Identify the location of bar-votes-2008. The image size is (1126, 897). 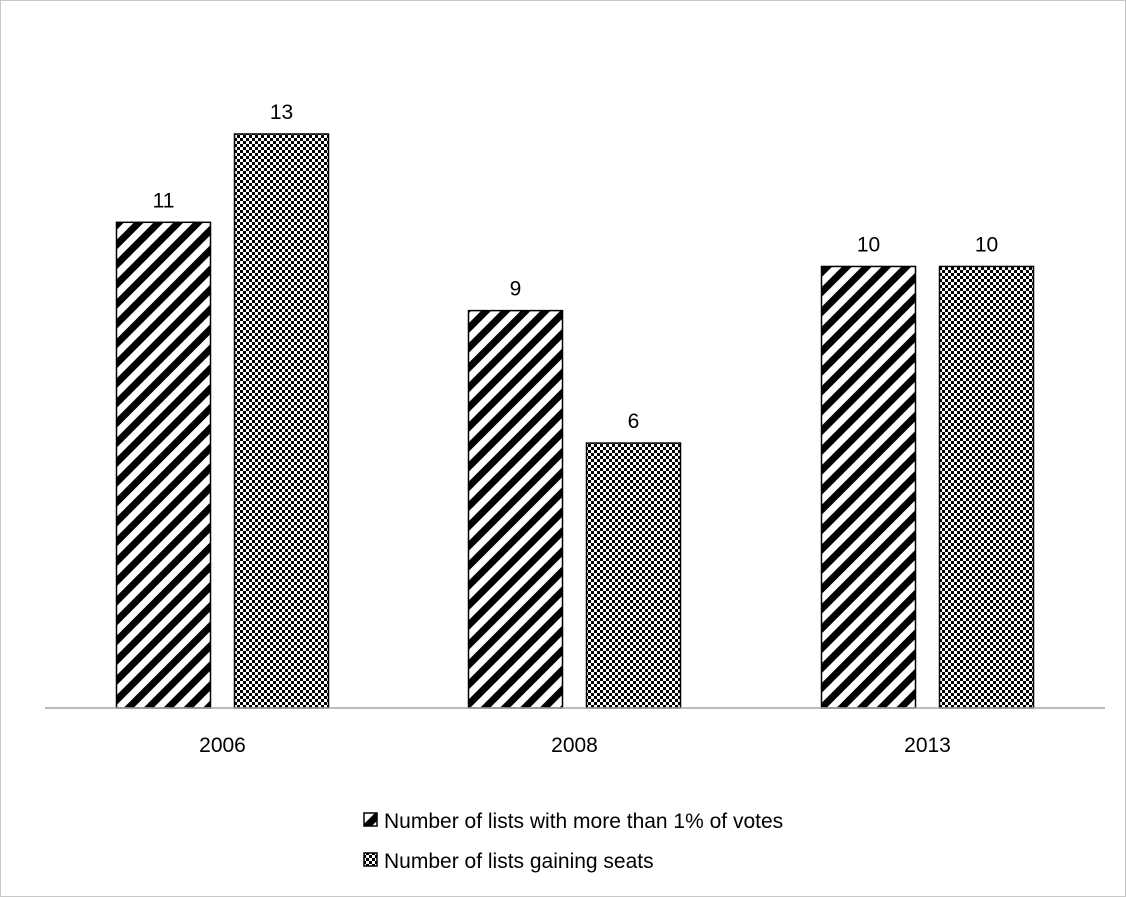
(515, 509).